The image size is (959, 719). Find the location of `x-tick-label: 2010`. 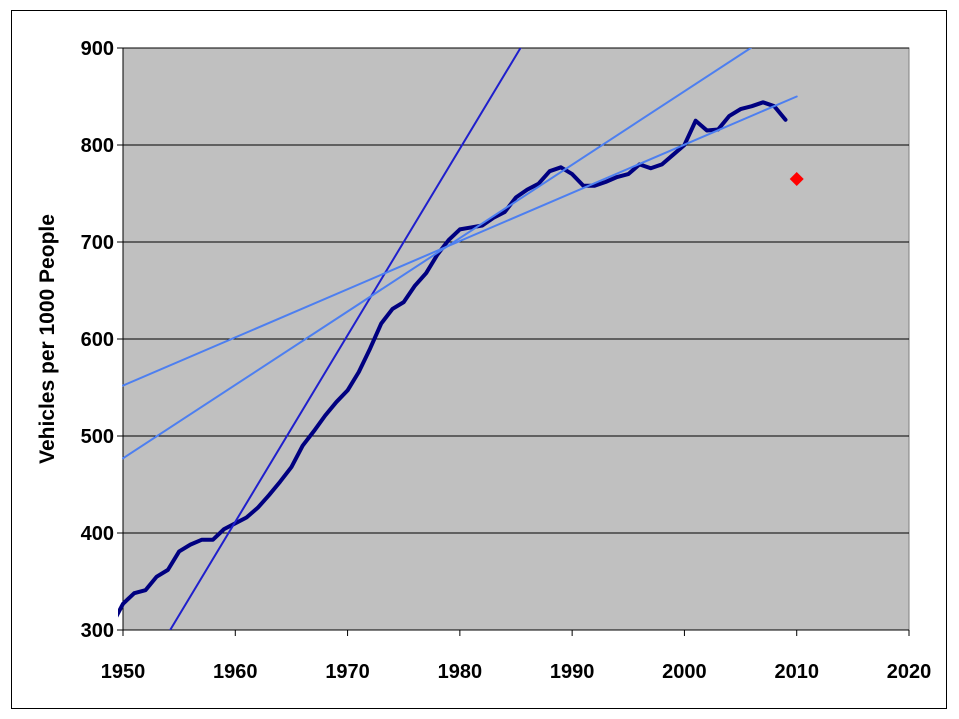

x-tick-label: 2010 is located at coordinates (796, 672).